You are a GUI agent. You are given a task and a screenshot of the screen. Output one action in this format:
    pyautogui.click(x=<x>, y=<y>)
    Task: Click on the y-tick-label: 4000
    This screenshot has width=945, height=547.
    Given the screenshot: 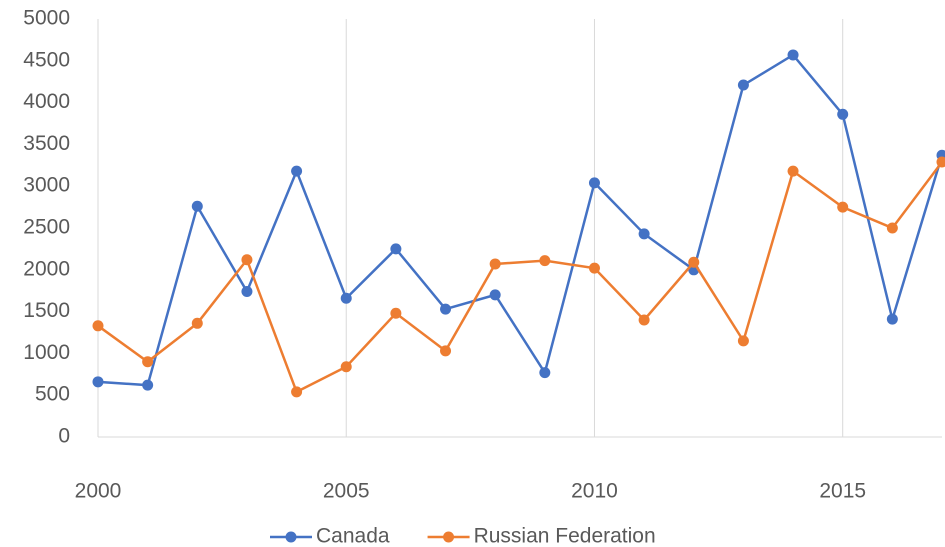 What is the action you would take?
    pyautogui.click(x=46, y=101)
    